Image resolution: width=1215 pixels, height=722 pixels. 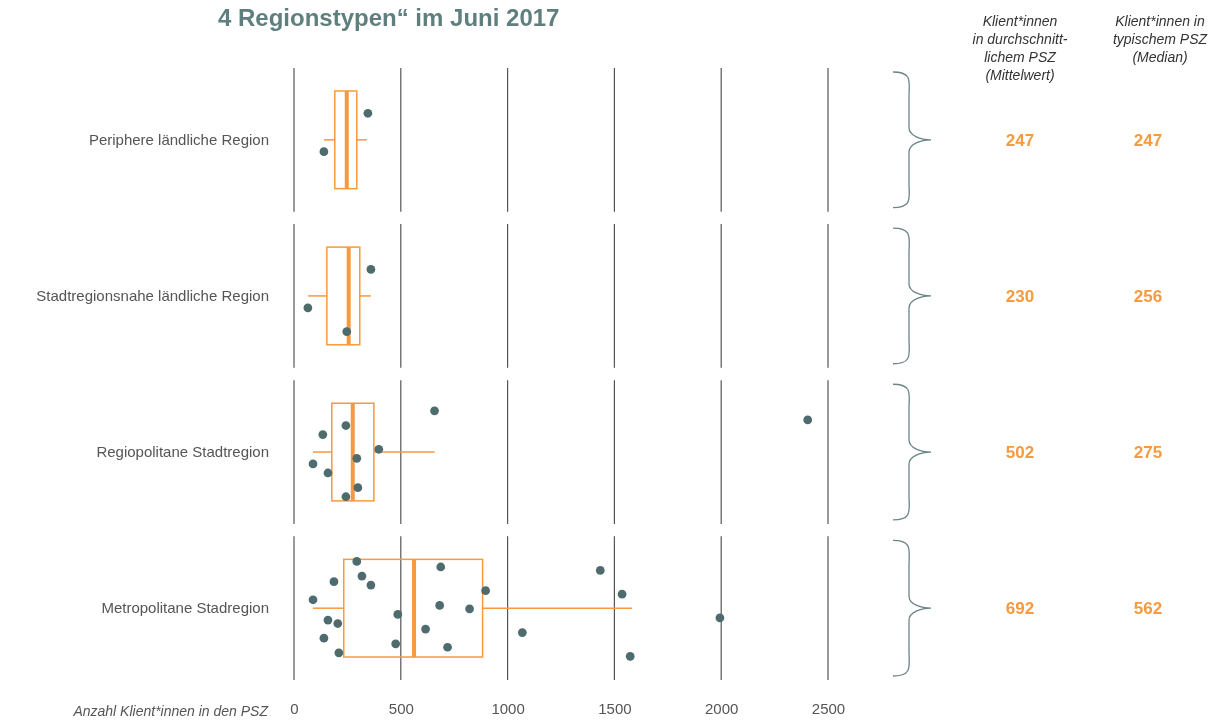 I want to click on x-tick-label: 1000, so click(x=508, y=708).